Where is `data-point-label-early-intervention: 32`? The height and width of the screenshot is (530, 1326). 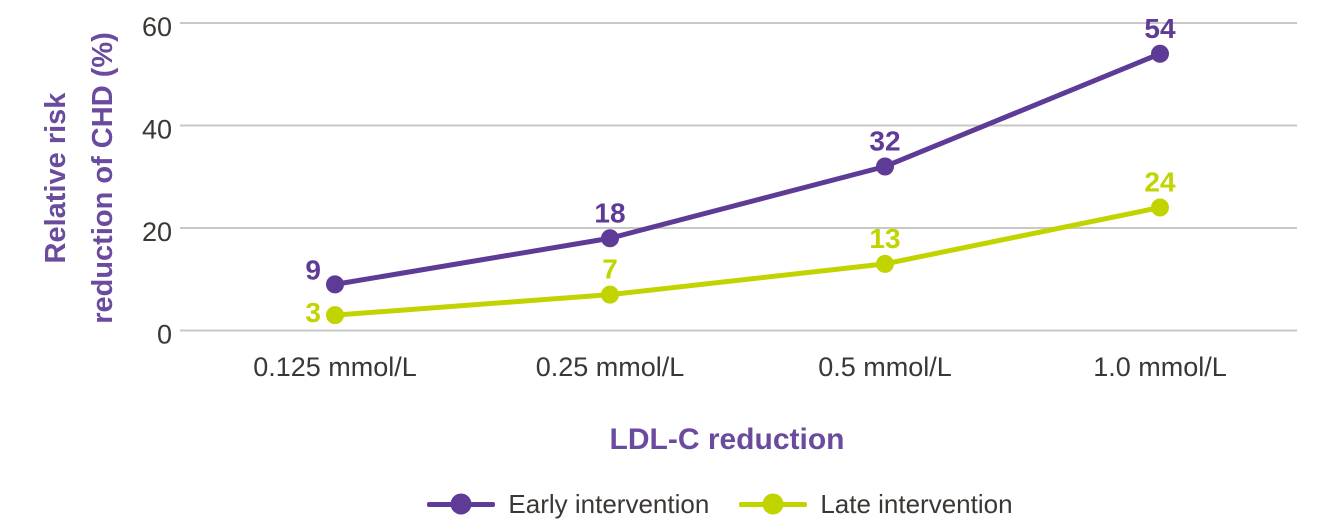 data-point-label-early-intervention: 32 is located at coordinates (884, 141).